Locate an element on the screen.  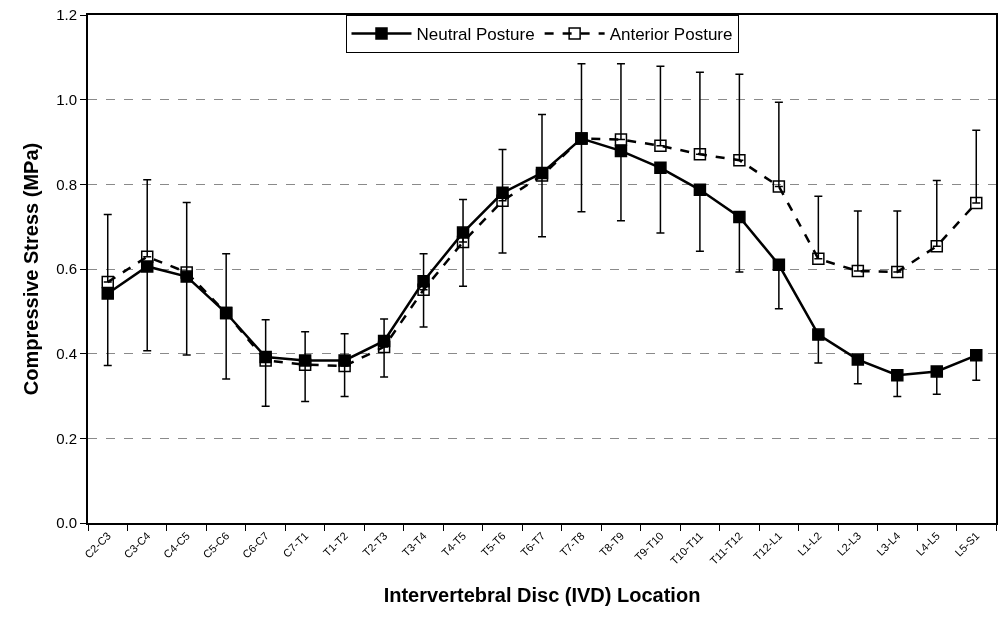
legend-label: Neutral Posture is located at coordinates (475, 35).